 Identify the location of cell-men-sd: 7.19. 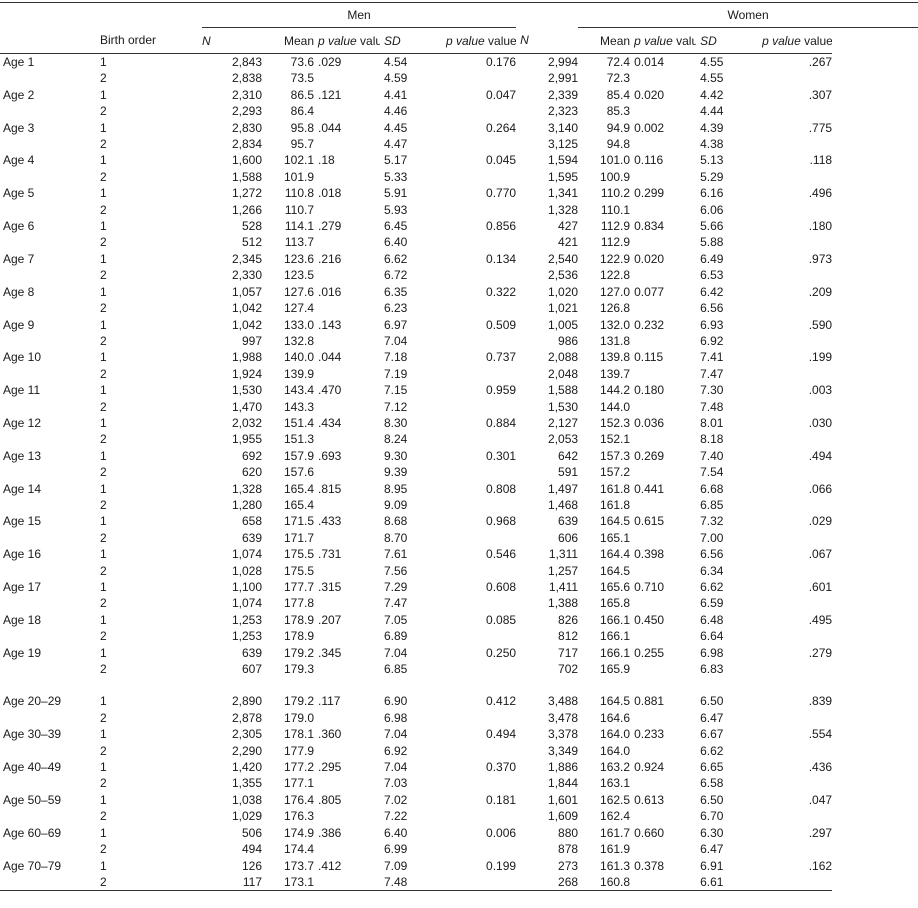
(396, 373).